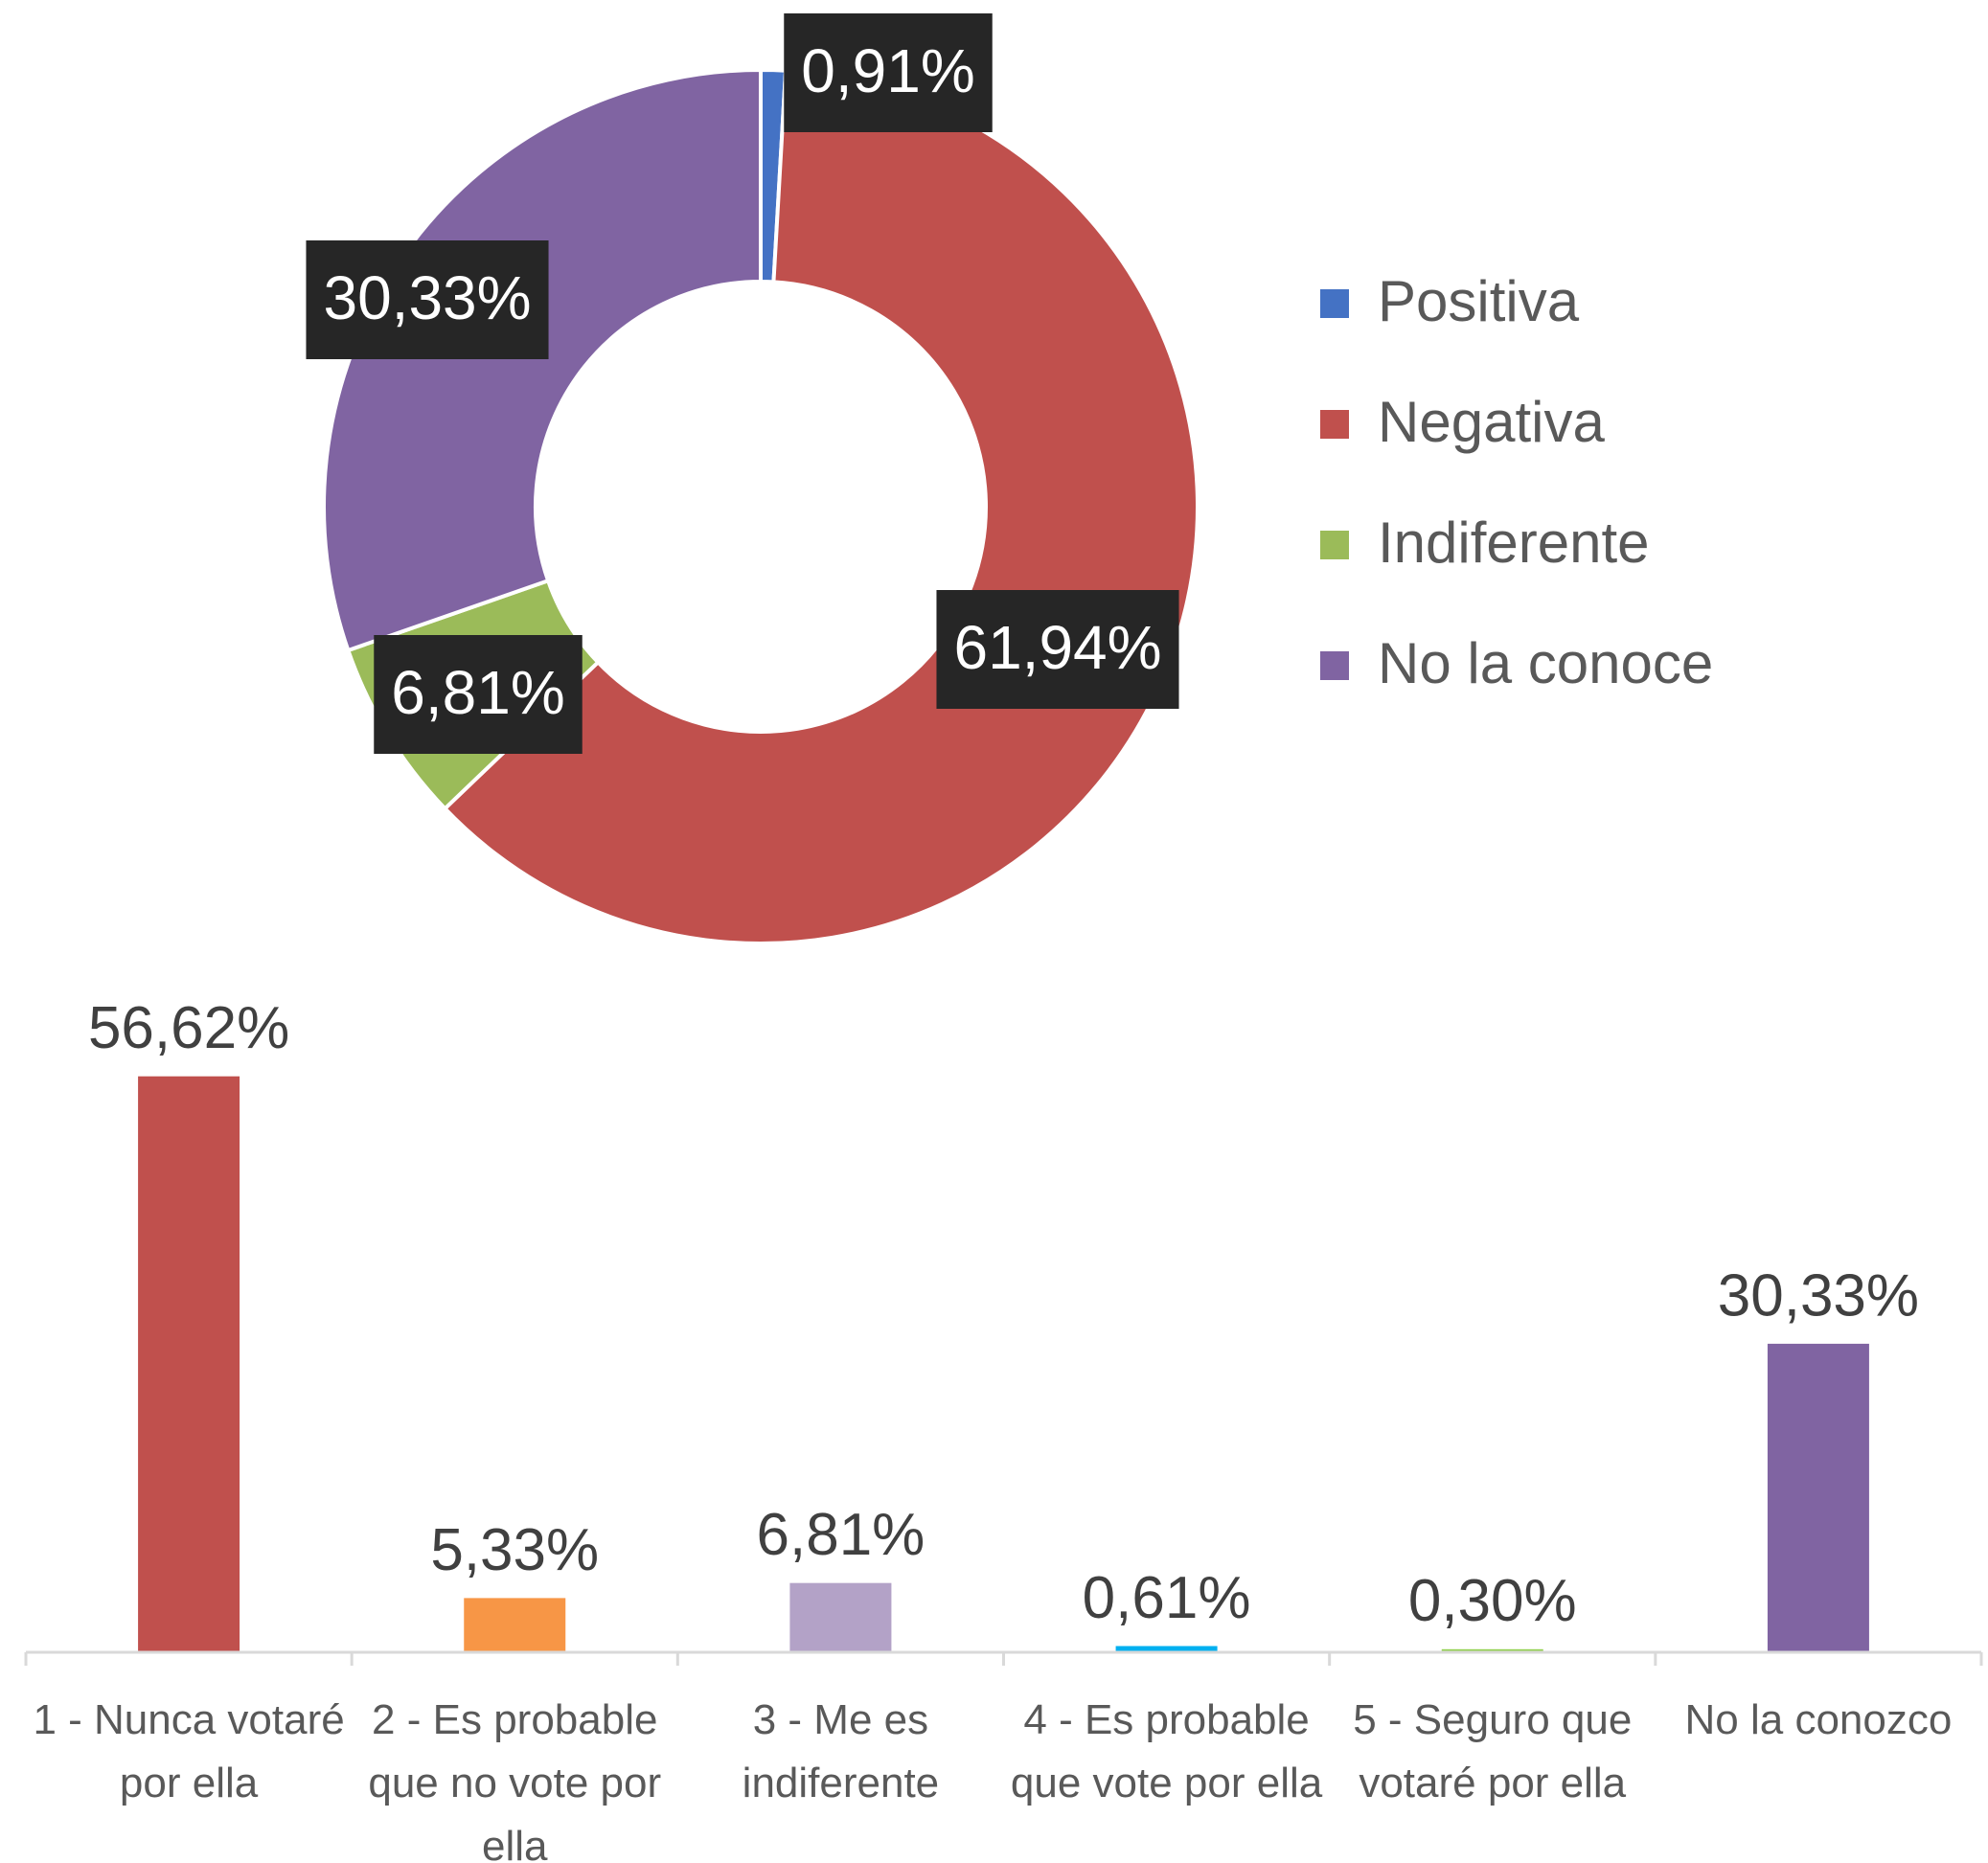  Describe the element at coordinates (841, 1751) in the screenshot. I see `x-tick-label: 3 - Me es indiferente` at that location.